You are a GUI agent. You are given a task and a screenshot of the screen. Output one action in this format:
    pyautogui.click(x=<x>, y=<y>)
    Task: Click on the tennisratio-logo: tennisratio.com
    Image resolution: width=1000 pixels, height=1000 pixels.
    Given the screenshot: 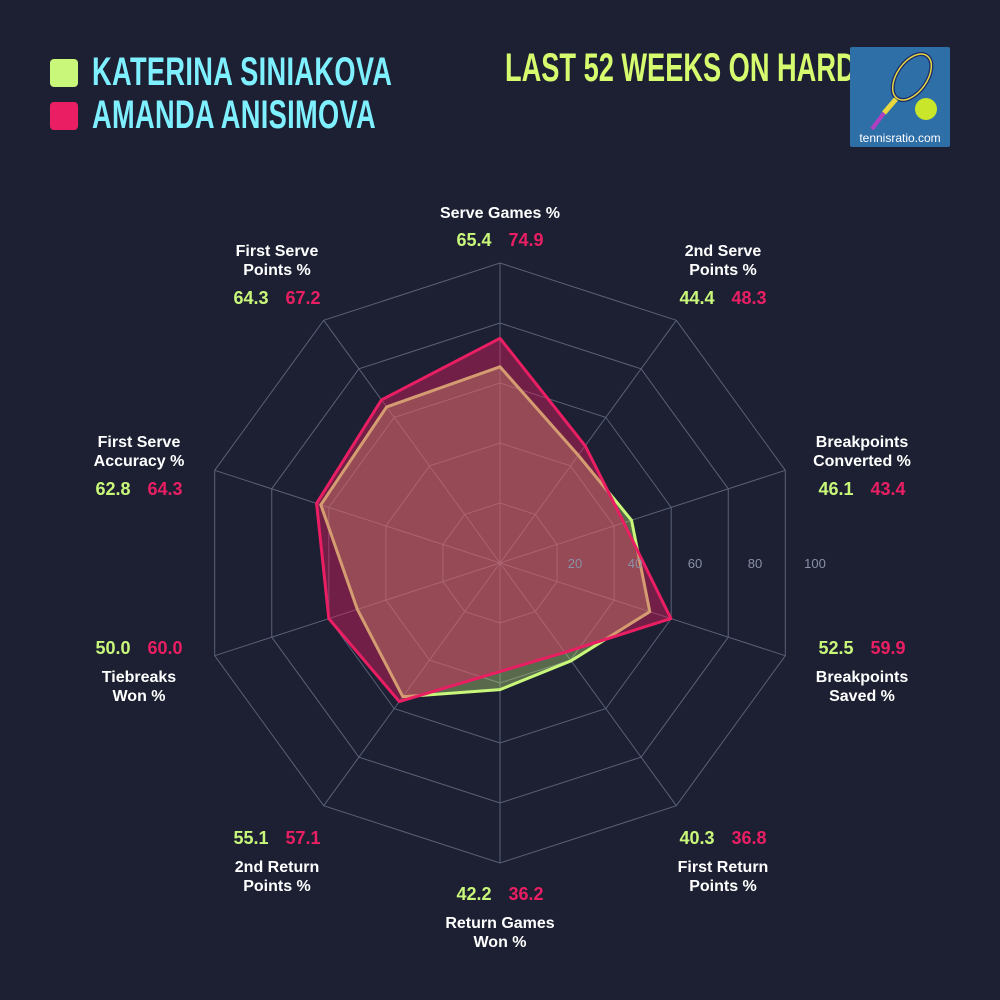 What is the action you would take?
    pyautogui.click(x=900, y=97)
    